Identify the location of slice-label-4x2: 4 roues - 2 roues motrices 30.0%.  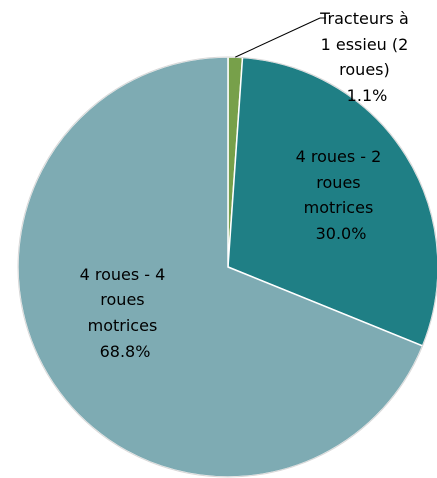
(341, 195).